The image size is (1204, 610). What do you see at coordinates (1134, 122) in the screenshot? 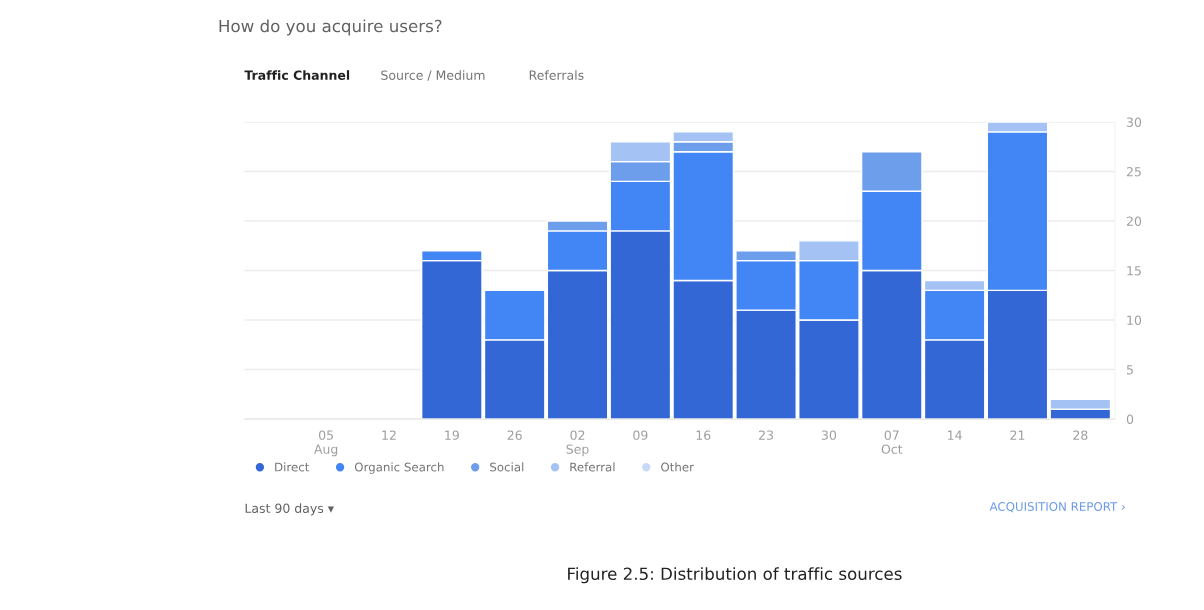
I see `y-tick-label: 30` at bounding box center [1134, 122].